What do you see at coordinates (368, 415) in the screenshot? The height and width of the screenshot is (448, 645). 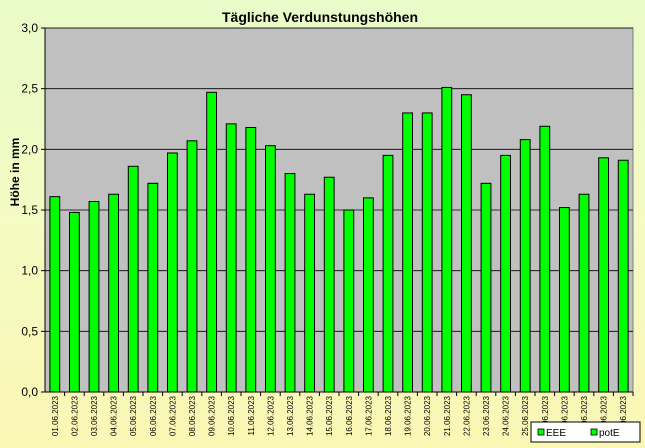 I see `x-tick-label: 17.06.2023` at bounding box center [368, 415].